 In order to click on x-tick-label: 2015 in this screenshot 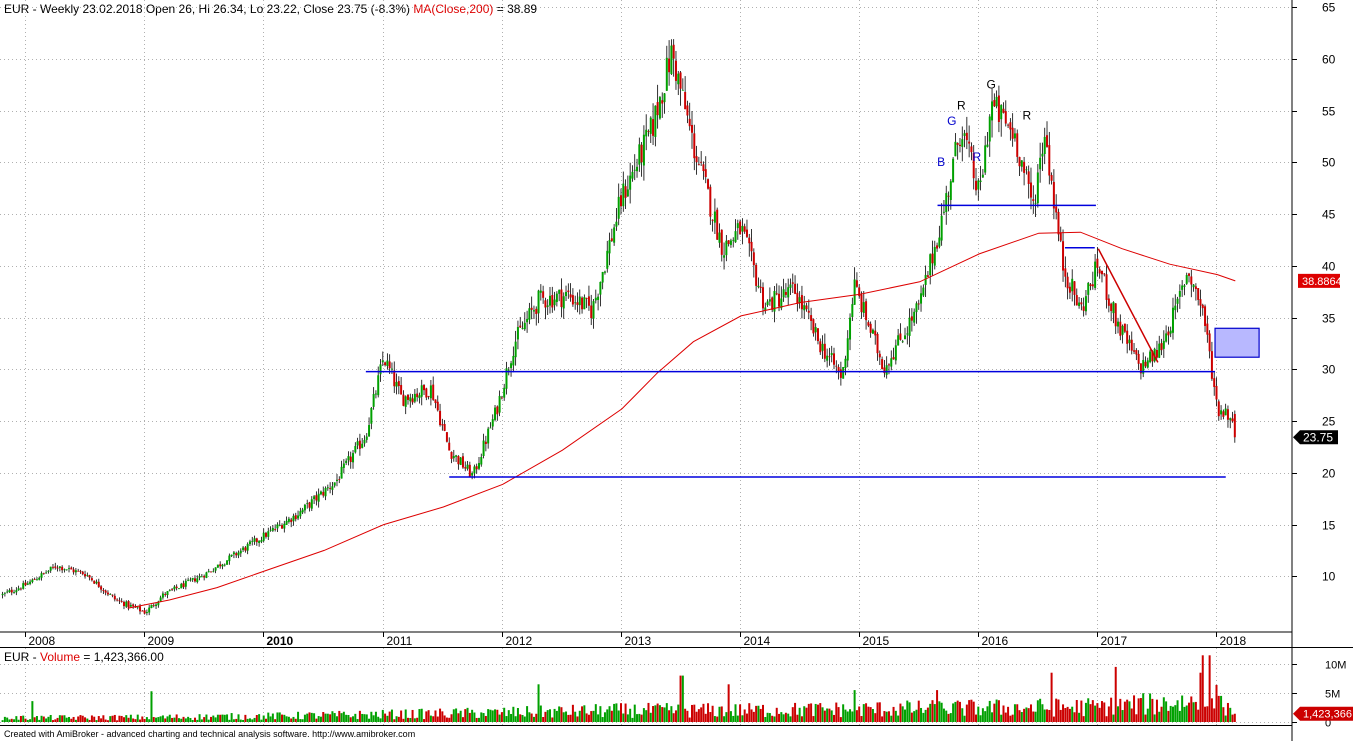, I will do `click(876, 641)`.